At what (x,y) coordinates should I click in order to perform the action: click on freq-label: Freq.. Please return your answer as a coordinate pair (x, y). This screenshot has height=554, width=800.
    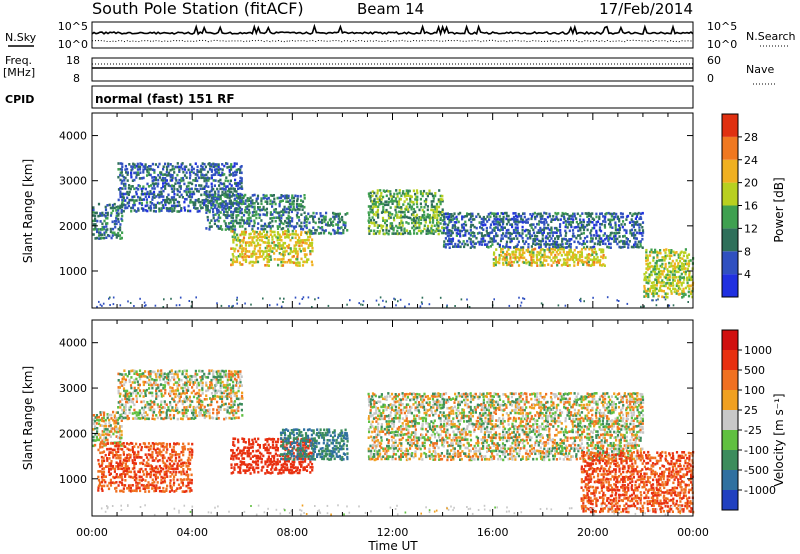
    Looking at the image, I should click on (18, 60).